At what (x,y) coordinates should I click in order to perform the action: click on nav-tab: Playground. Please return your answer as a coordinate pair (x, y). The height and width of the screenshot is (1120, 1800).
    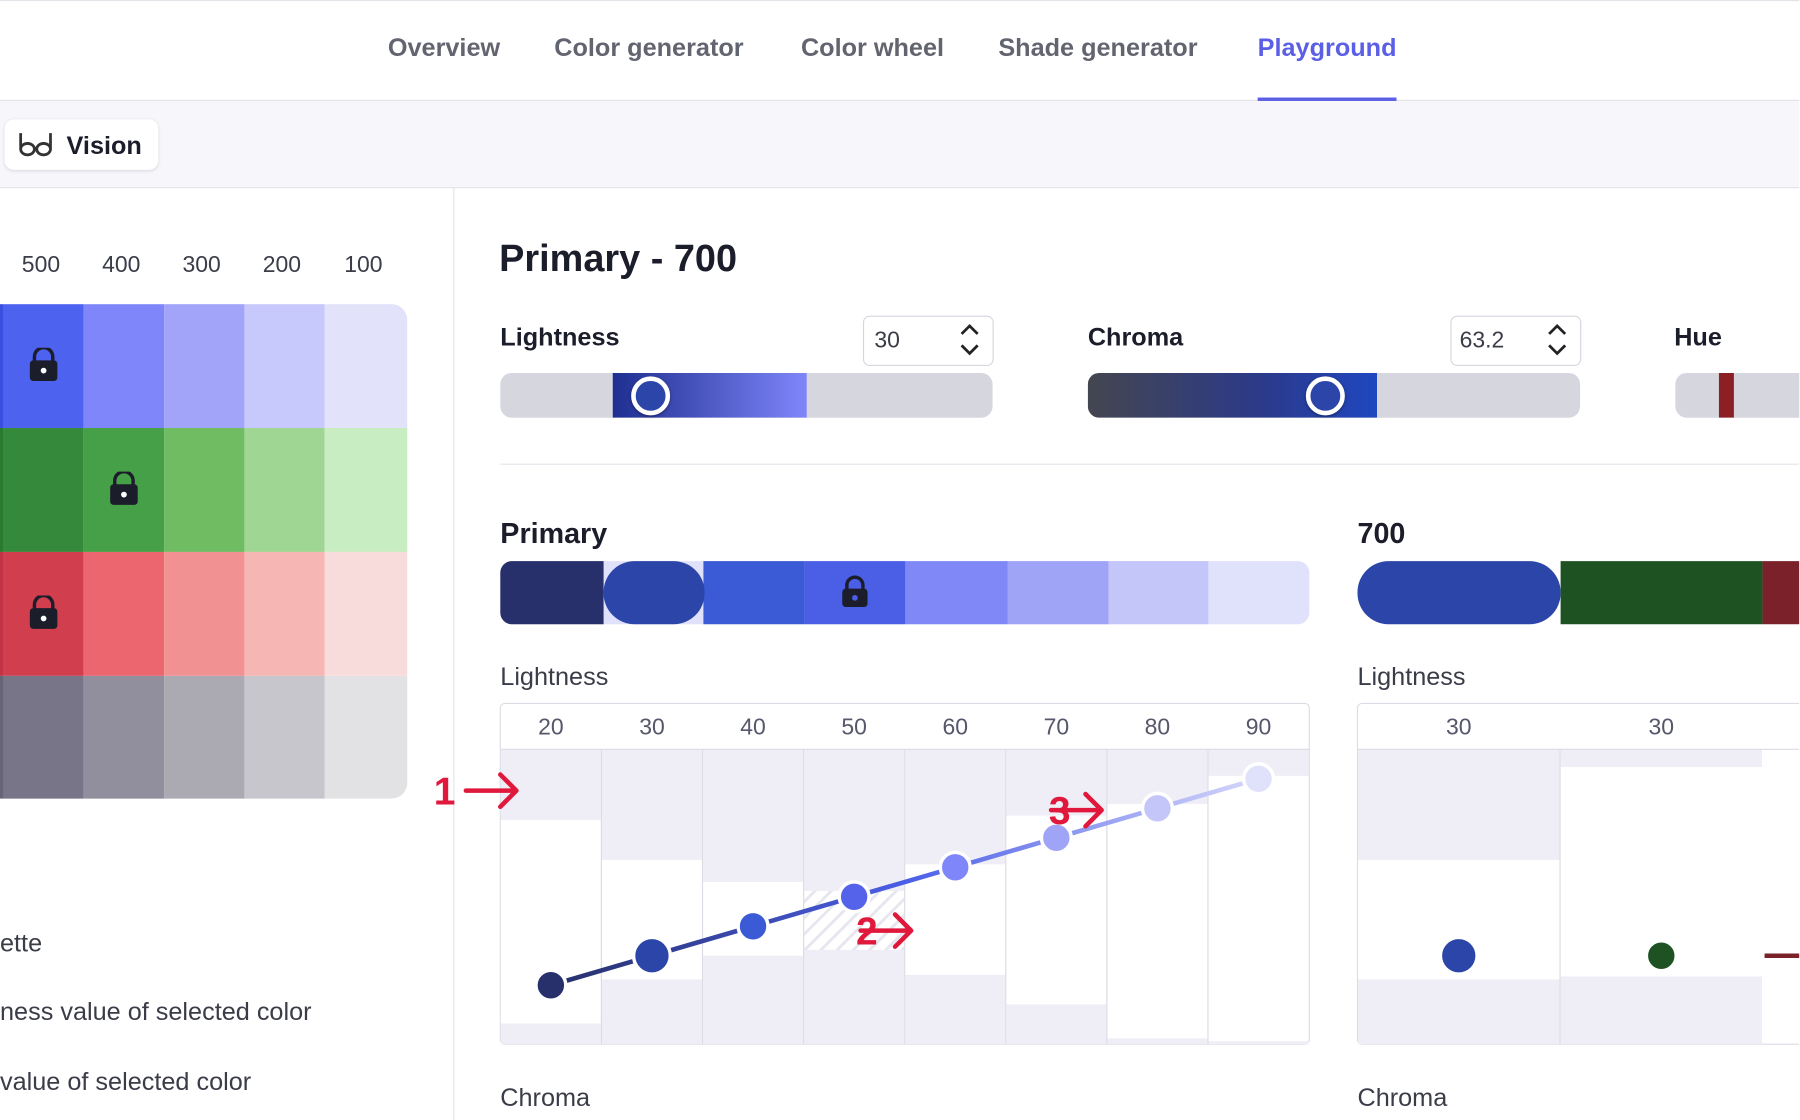
    Looking at the image, I should click on (1327, 47).